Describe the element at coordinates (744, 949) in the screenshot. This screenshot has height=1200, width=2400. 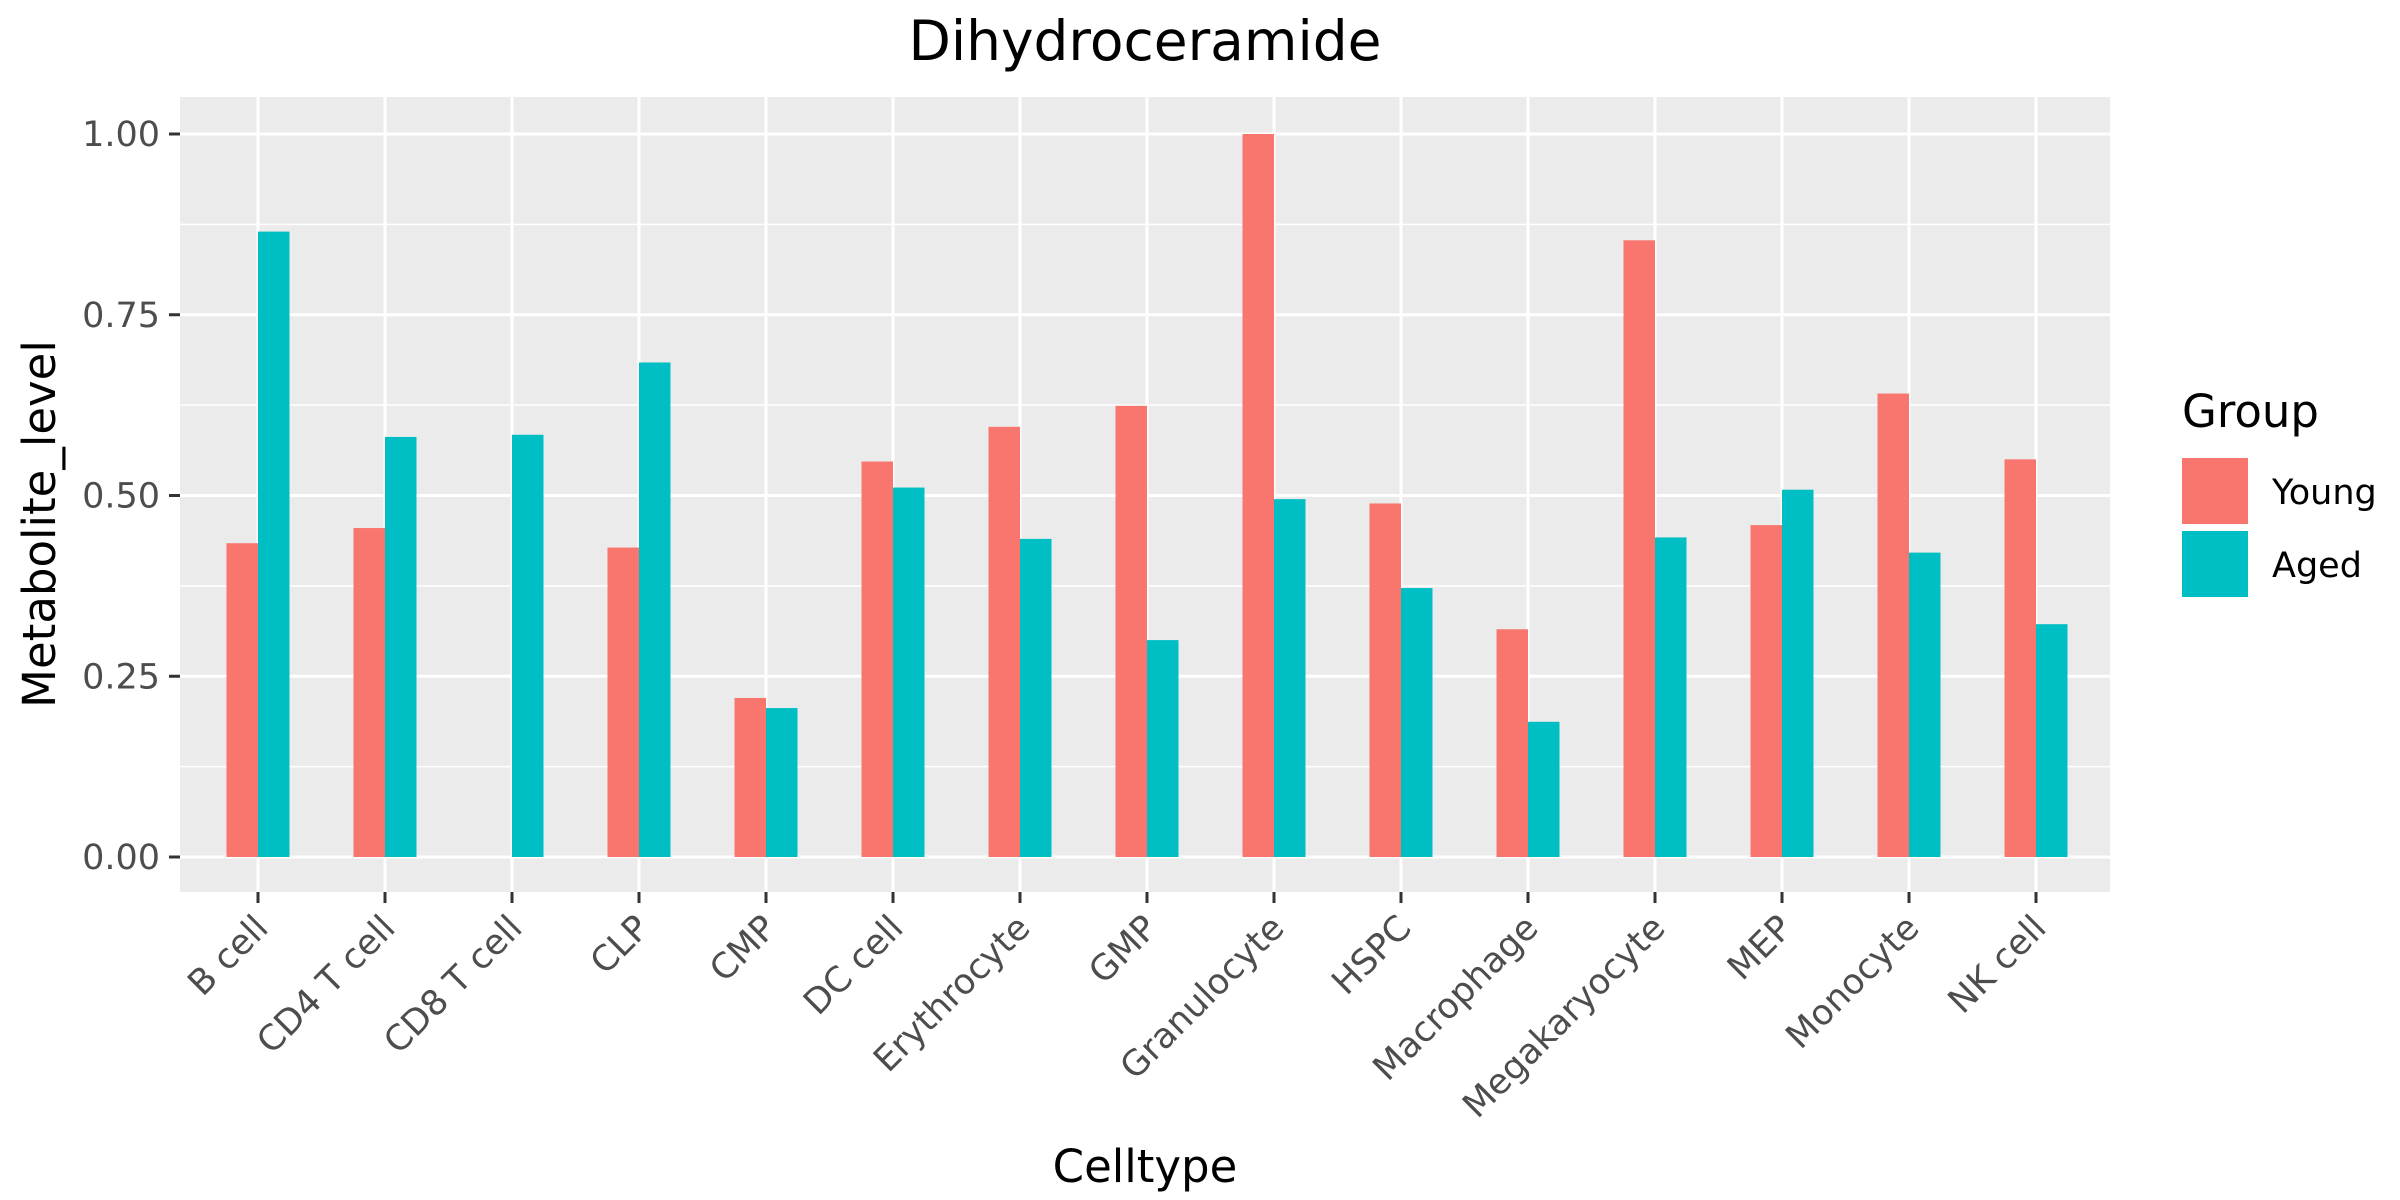
I see `x-tick-label: CMP` at that location.